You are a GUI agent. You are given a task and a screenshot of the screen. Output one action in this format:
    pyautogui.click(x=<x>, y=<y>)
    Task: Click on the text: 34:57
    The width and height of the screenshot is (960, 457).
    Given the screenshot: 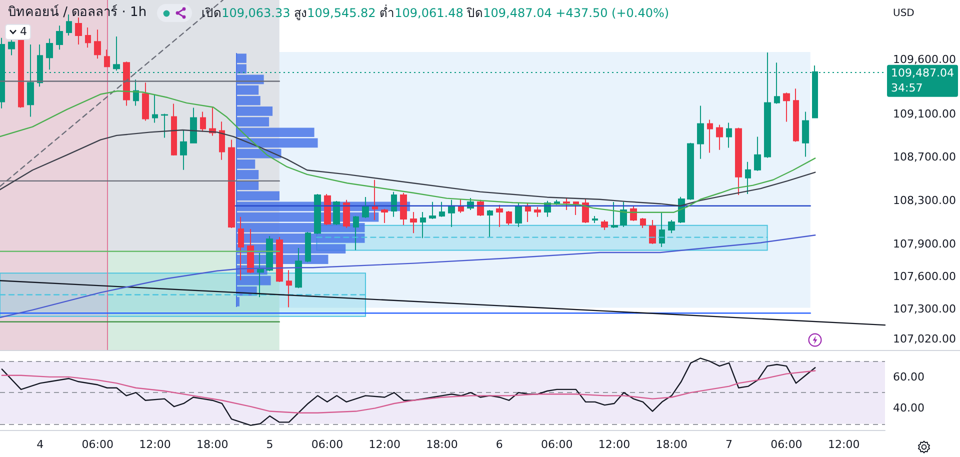 What is the action you would take?
    pyautogui.click(x=907, y=87)
    